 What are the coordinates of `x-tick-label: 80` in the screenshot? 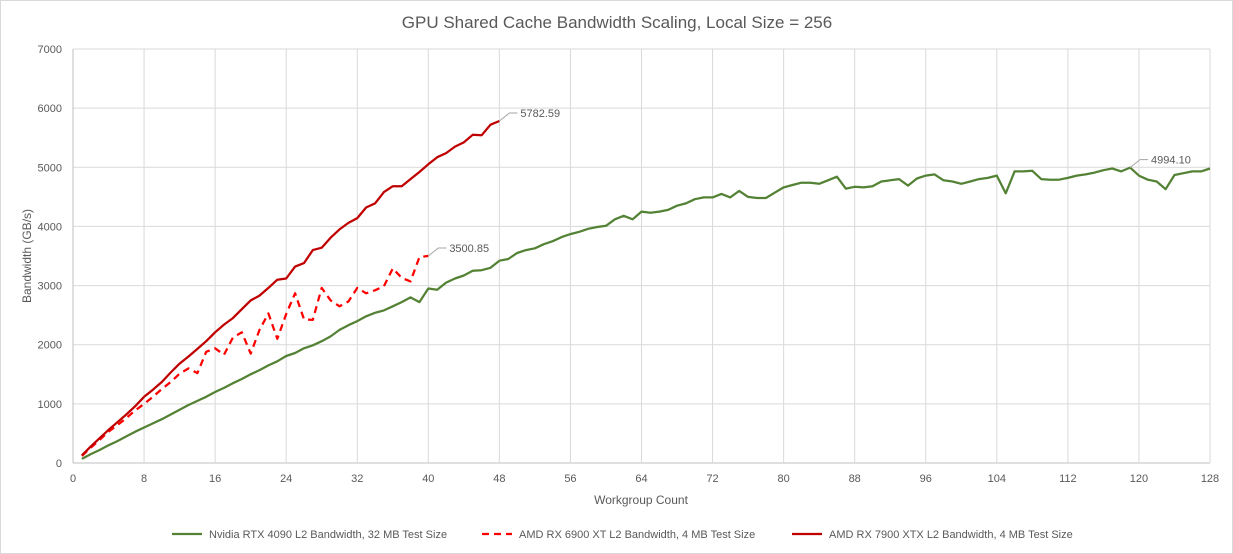 It's located at (784, 479).